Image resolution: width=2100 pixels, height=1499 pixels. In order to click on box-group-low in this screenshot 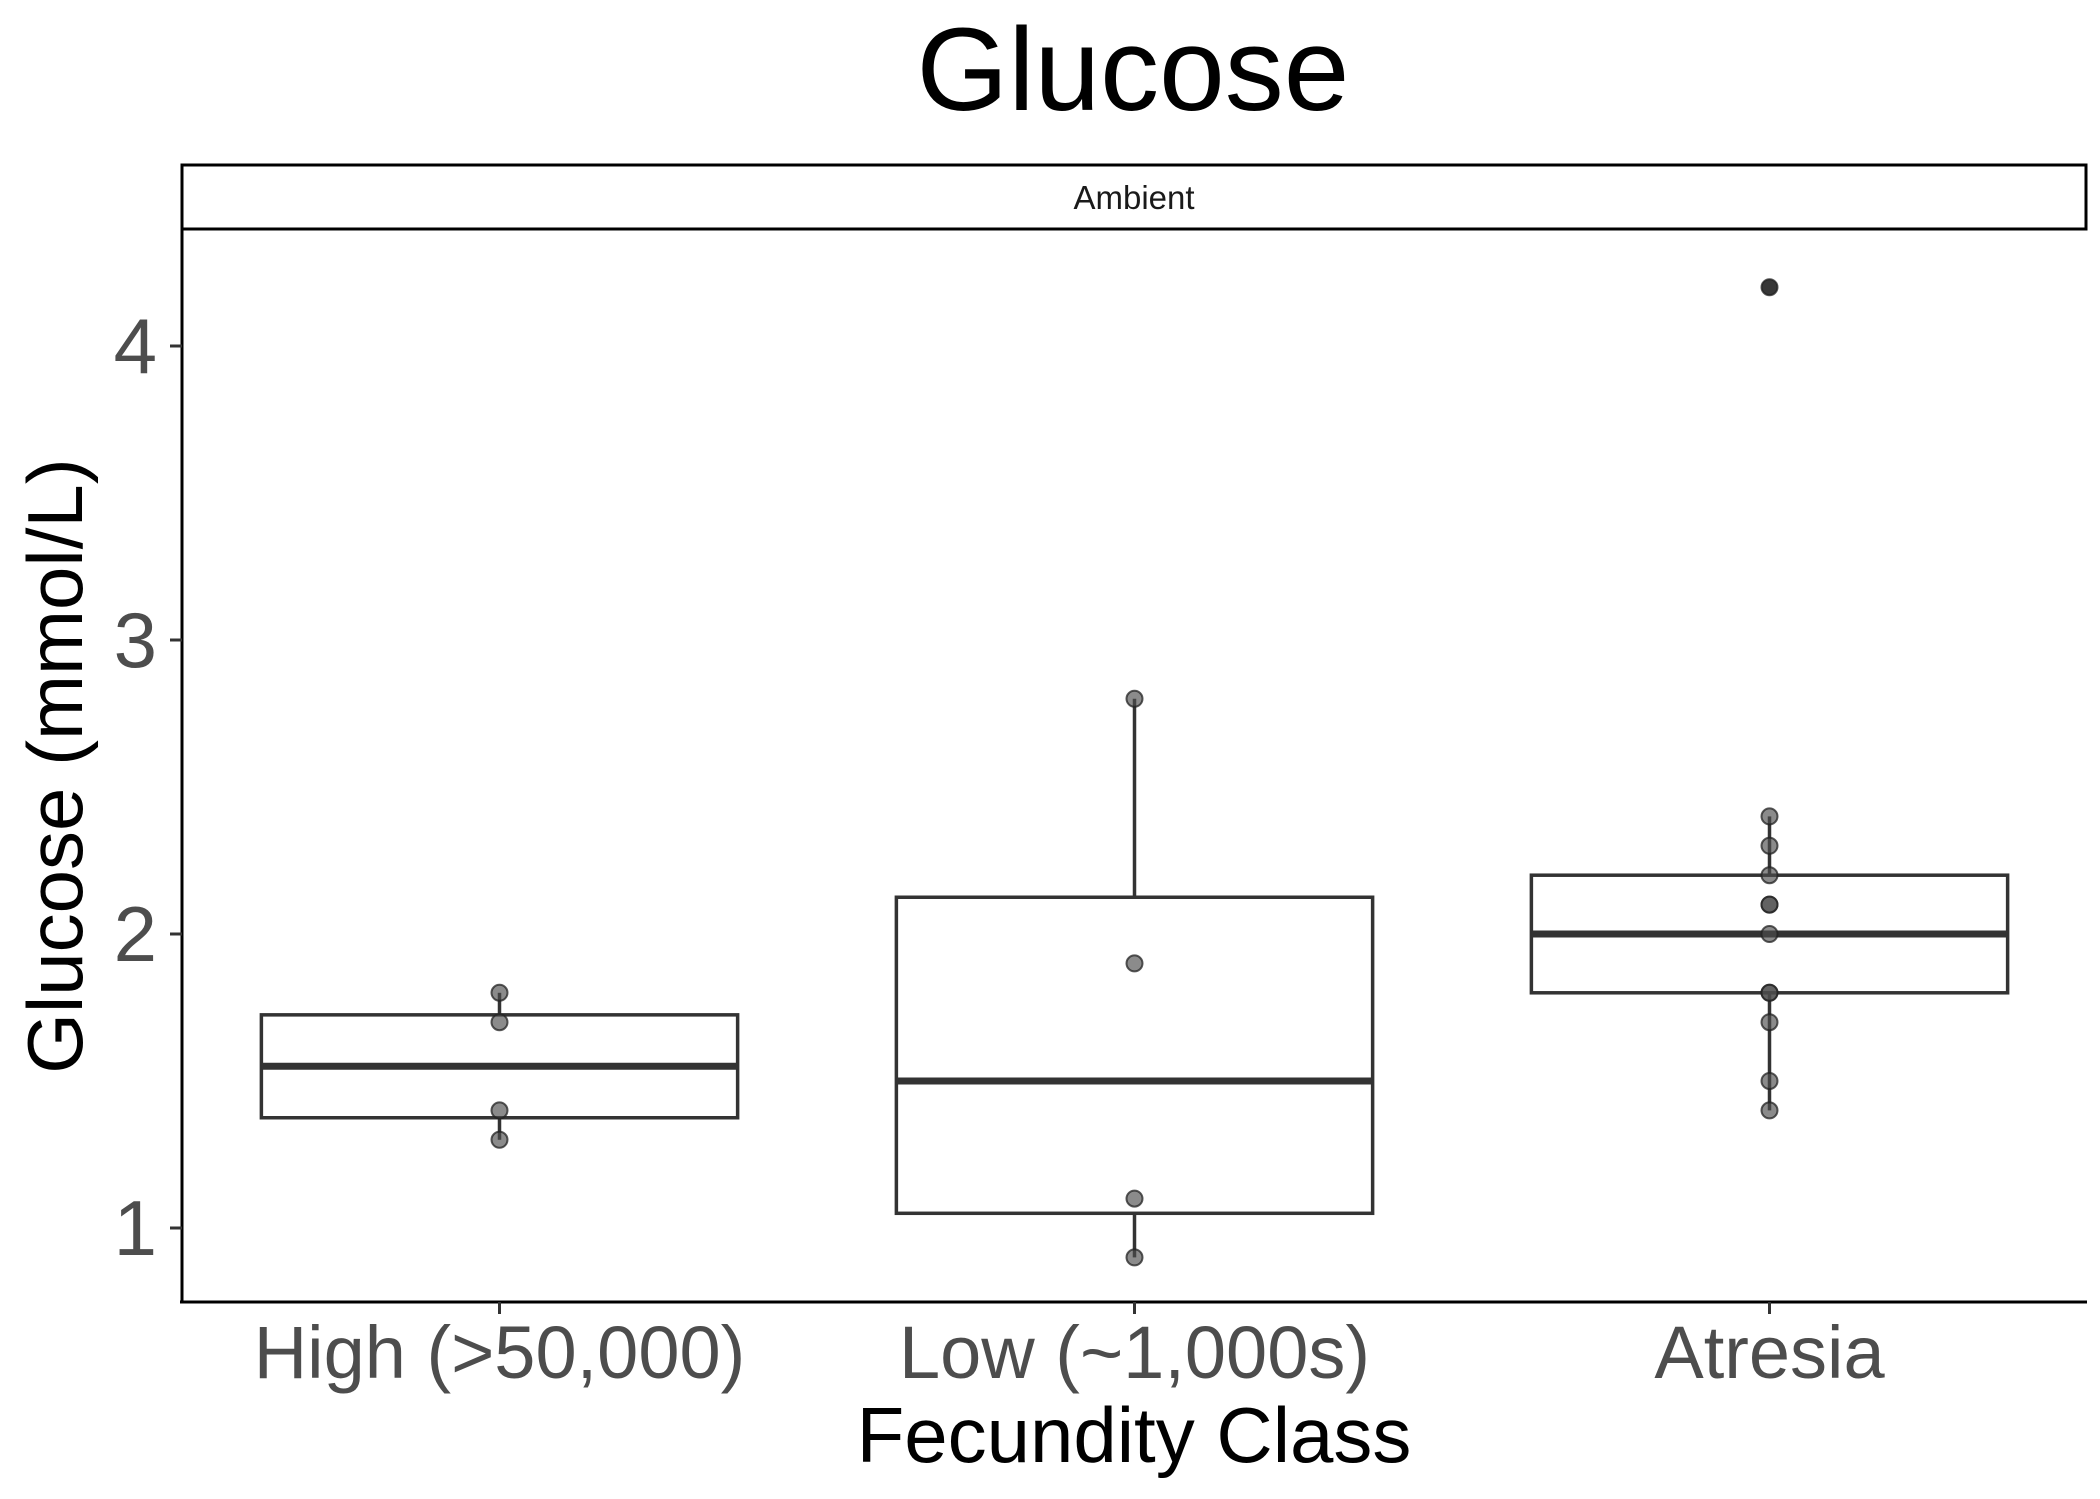, I will do `click(1134, 978)`.